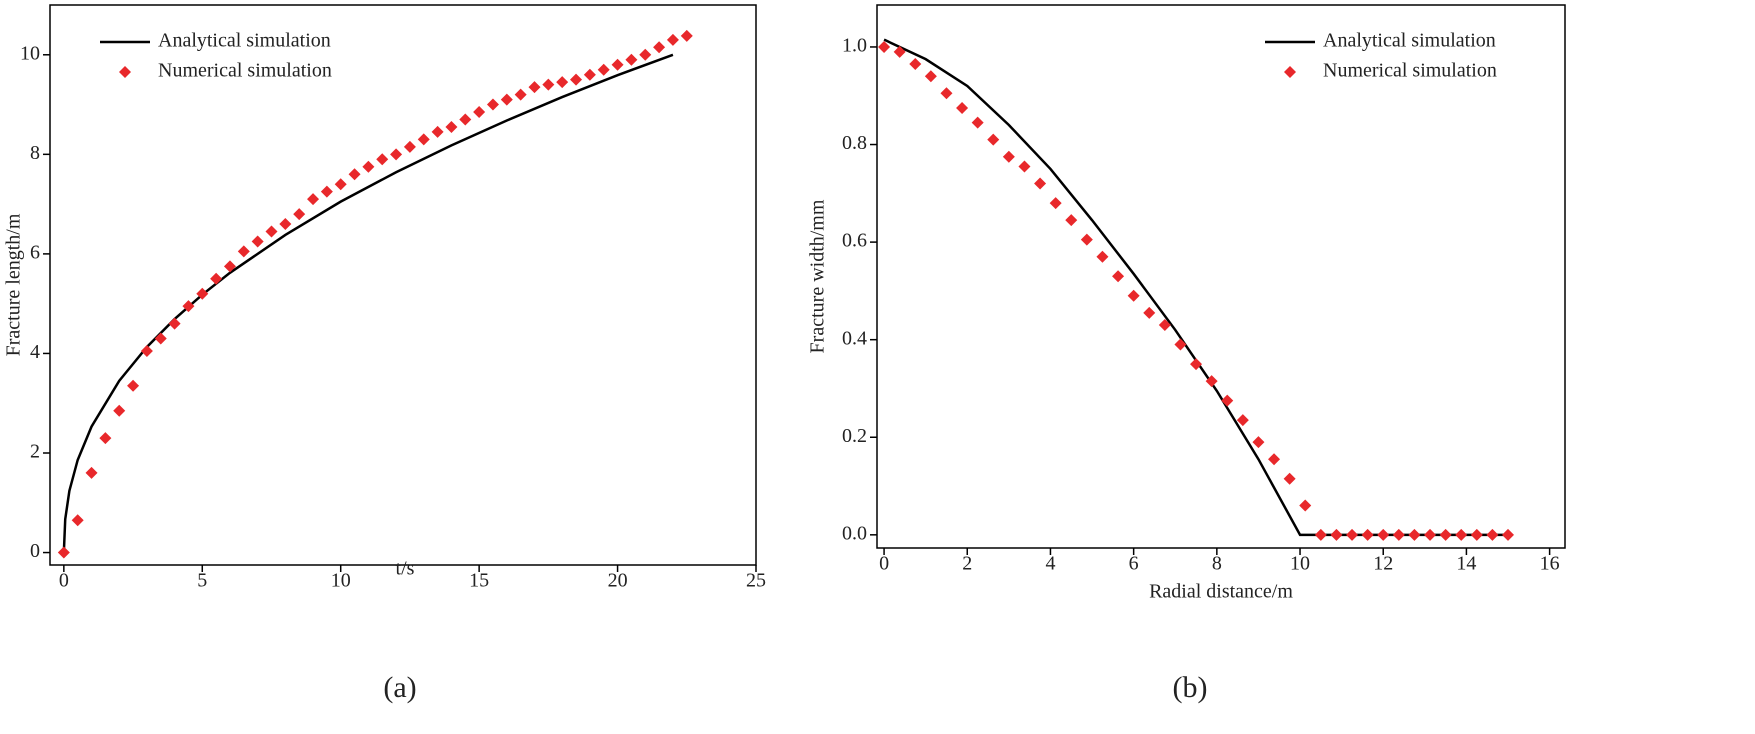 This screenshot has height=734, width=1755. What do you see at coordinates (35, 252) in the screenshot?
I see `y-tick-label: 6` at bounding box center [35, 252].